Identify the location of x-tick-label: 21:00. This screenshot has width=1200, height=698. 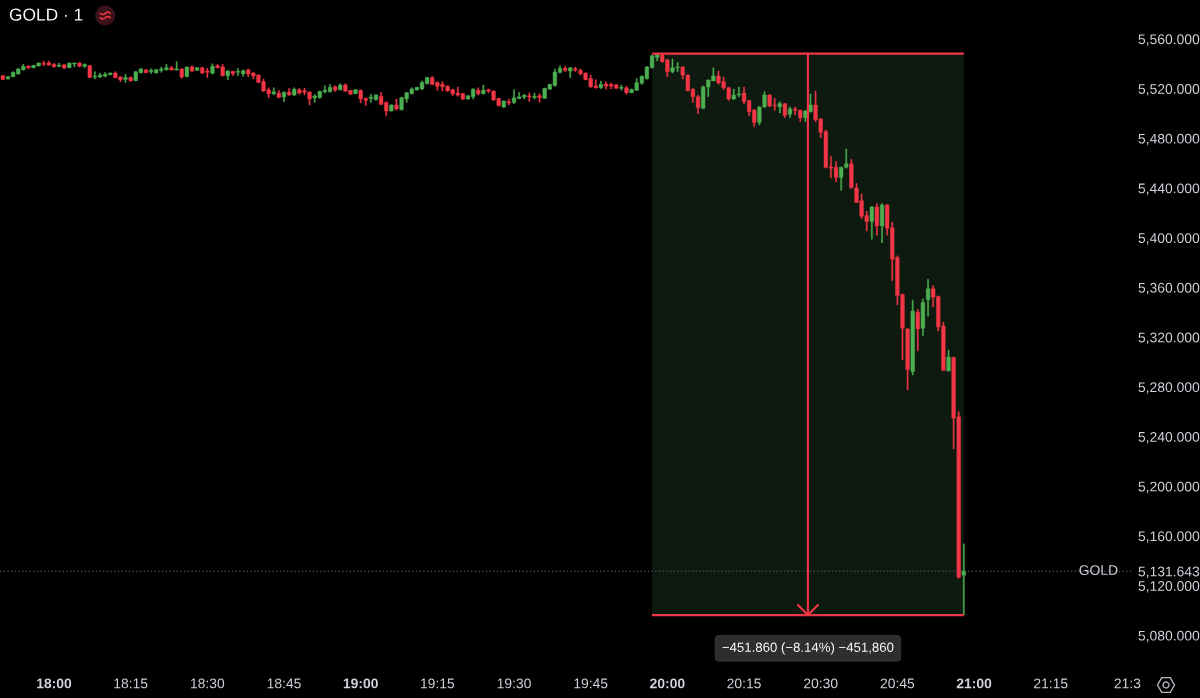
(974, 683).